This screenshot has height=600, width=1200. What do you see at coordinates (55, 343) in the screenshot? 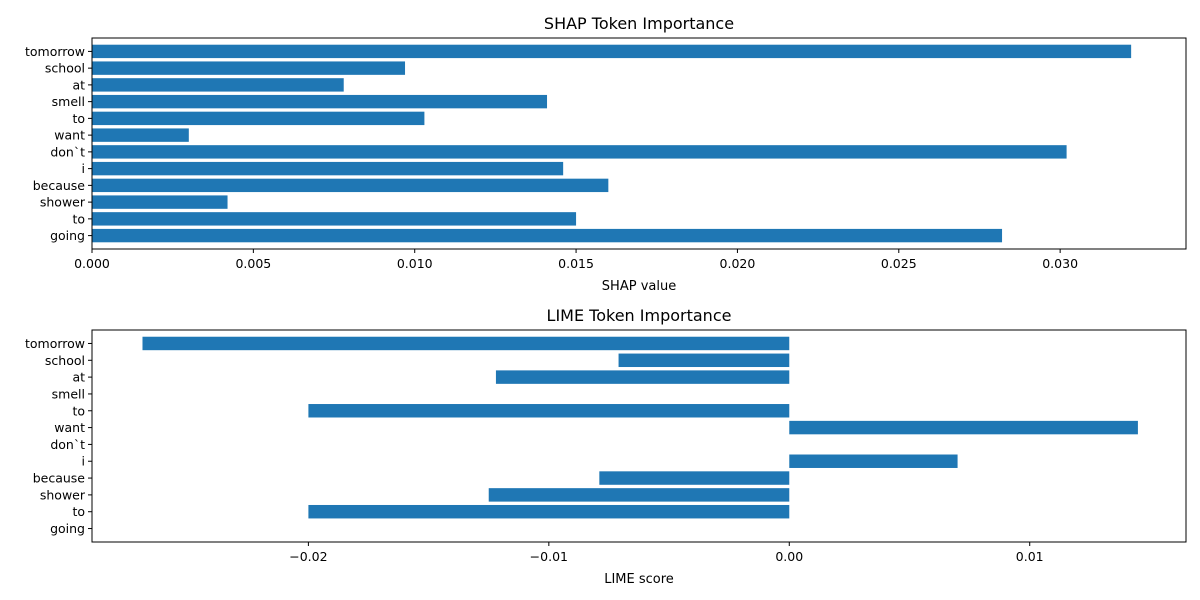
I see `lime-ytick-label-0: tomorrow` at bounding box center [55, 343].